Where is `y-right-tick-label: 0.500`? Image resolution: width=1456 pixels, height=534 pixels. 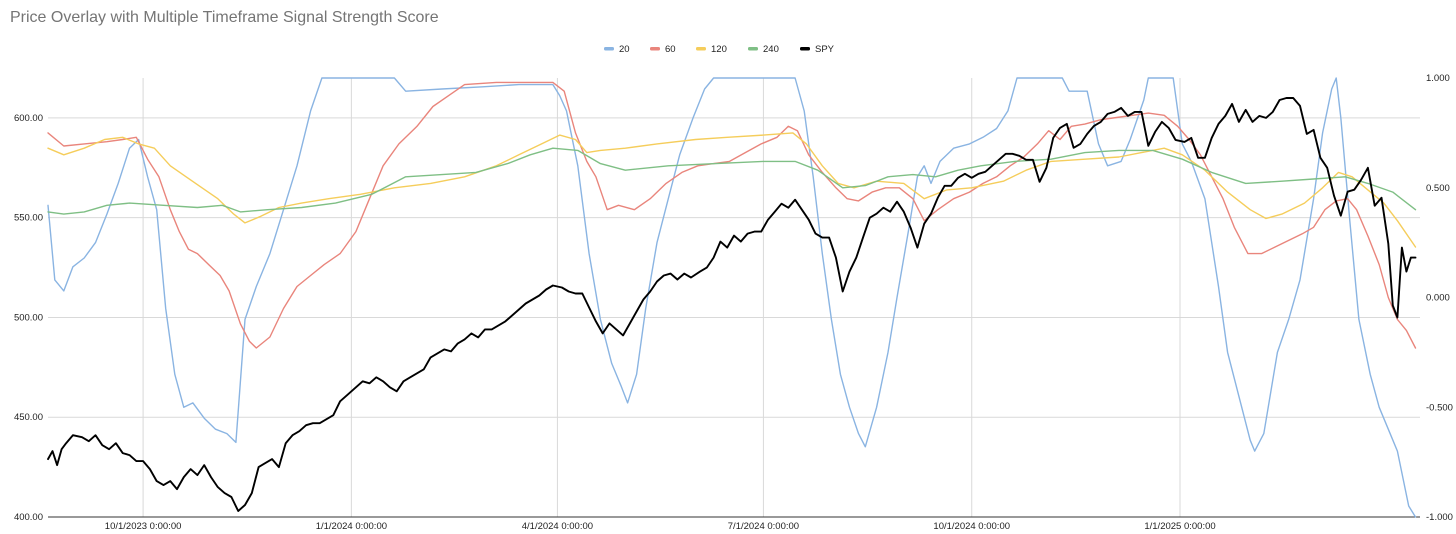 y-right-tick-label: 0.500 is located at coordinates (1438, 188).